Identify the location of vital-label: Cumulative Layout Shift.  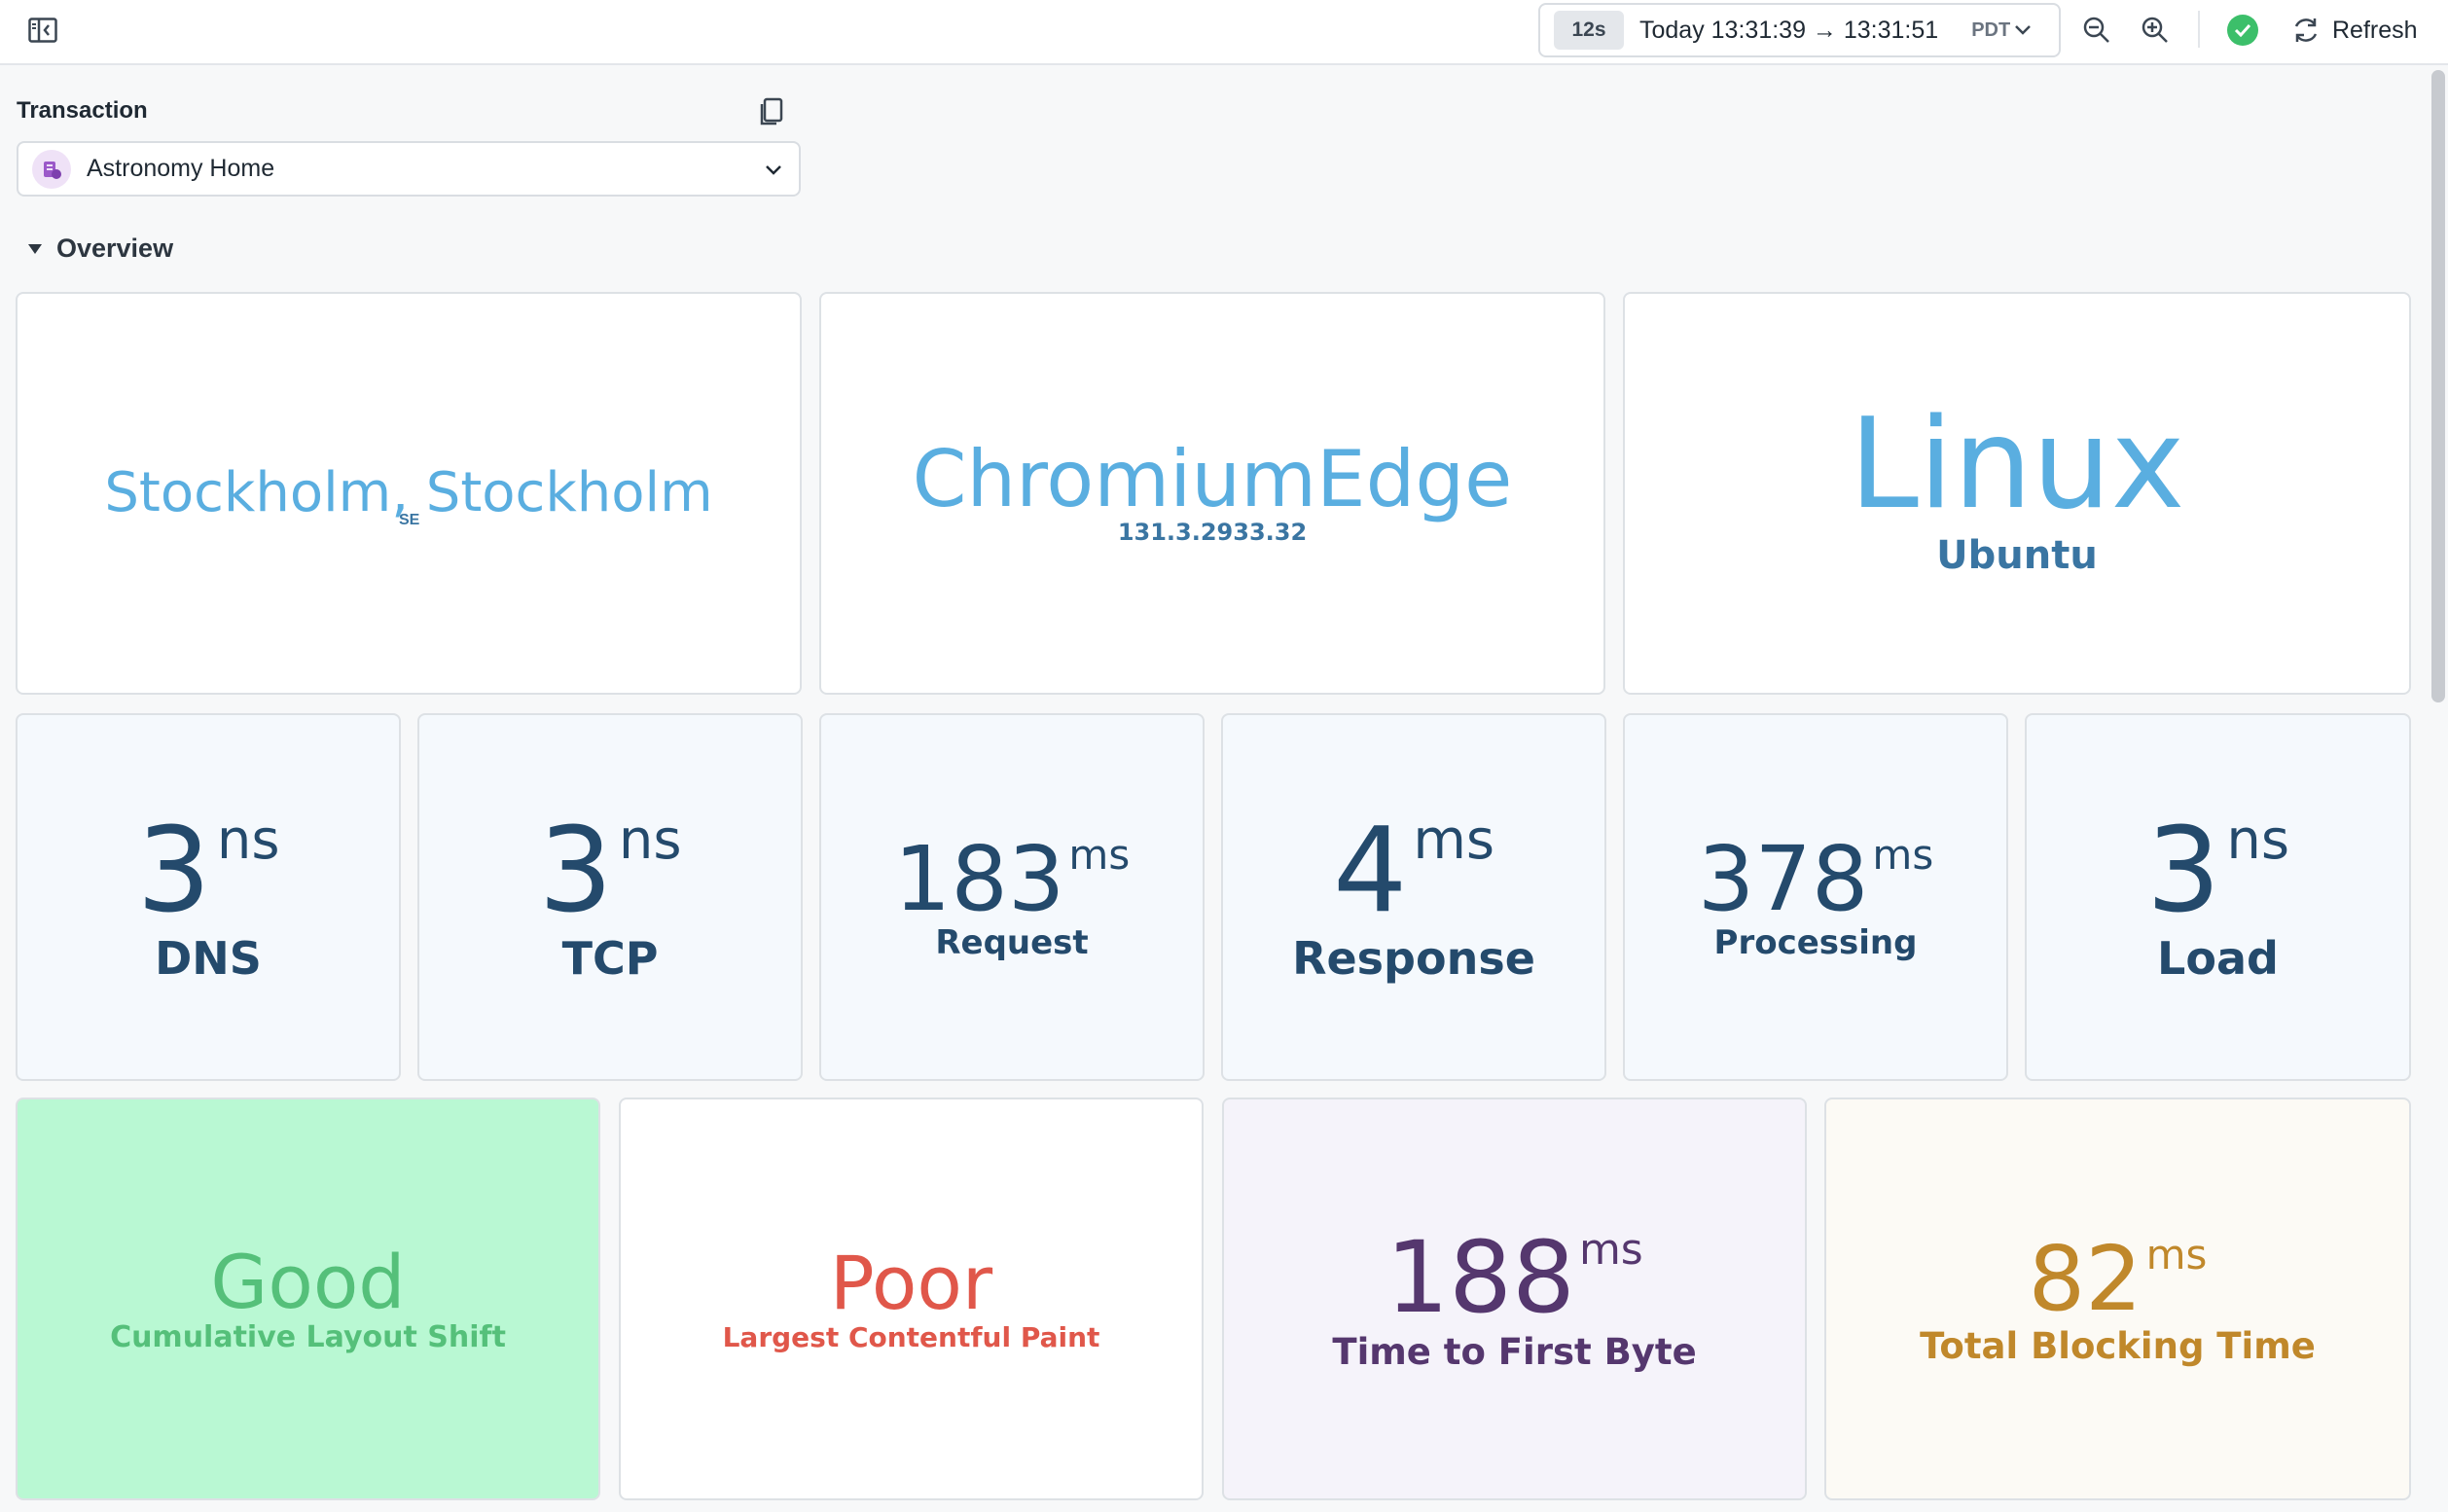
(308, 1337).